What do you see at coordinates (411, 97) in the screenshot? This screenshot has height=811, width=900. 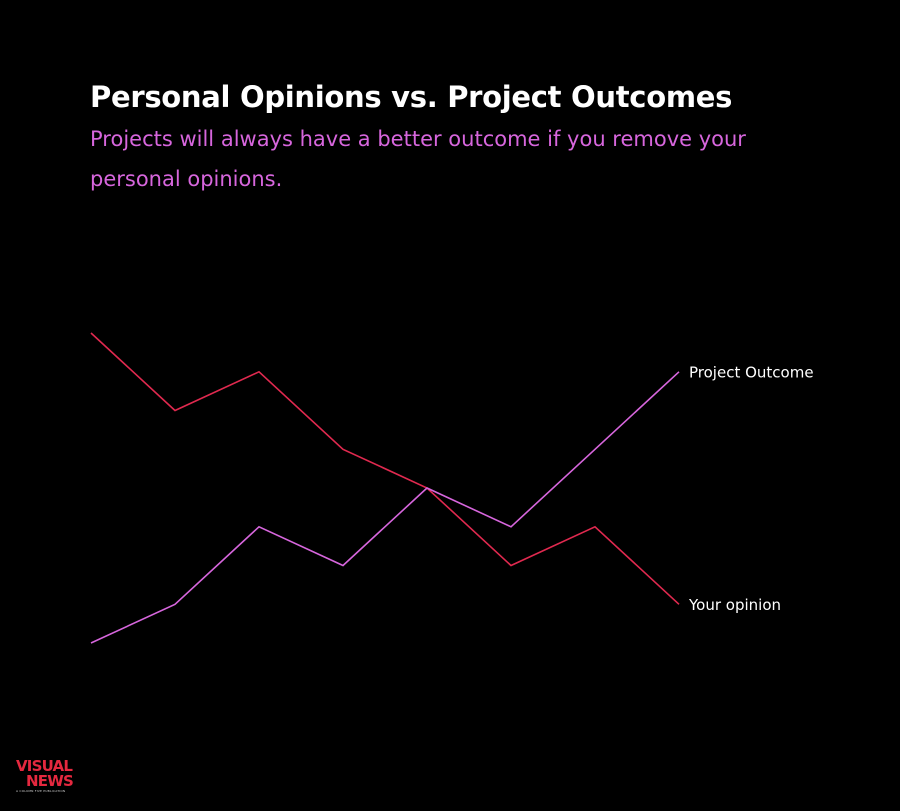 I see `page-title: Personal Opinions vs. Project Outcomes` at bounding box center [411, 97].